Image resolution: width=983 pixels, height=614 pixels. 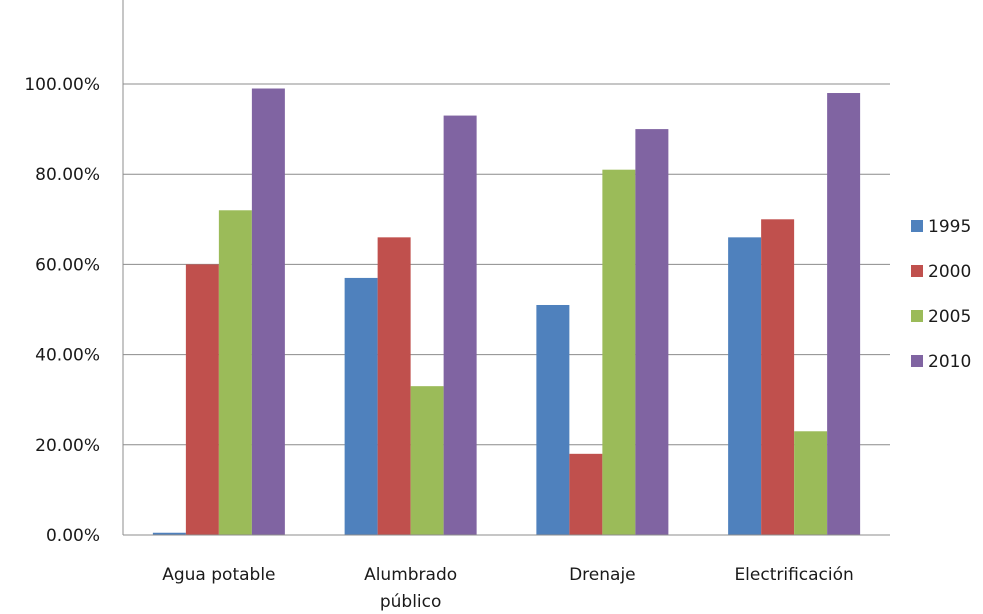 I want to click on y-tick-label: 0.00%, so click(x=73, y=536).